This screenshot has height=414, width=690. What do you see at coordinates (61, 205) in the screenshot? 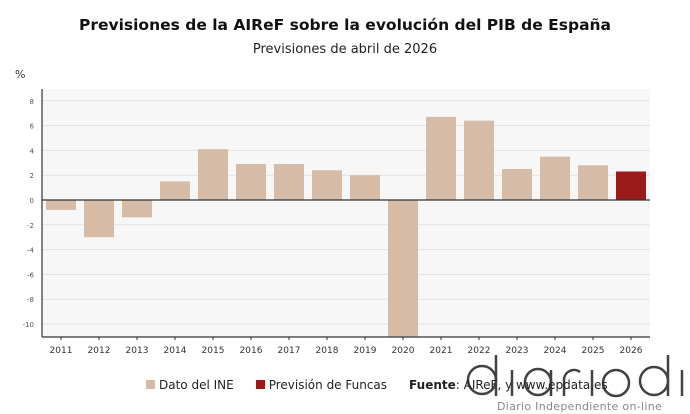
I see `bar-2011` at bounding box center [61, 205].